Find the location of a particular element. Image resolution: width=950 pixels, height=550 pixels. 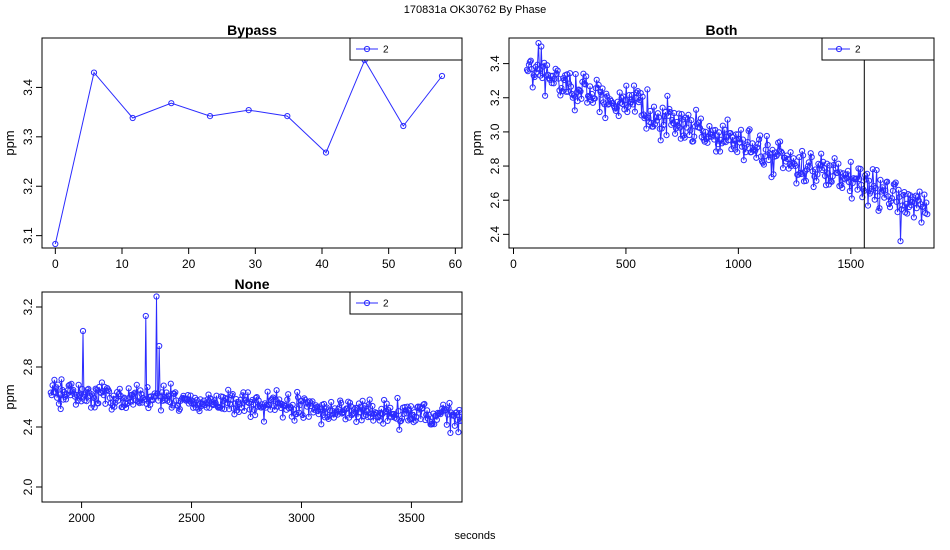

page-title: 170831a OK30762 By Phase is located at coordinates (475, 10).